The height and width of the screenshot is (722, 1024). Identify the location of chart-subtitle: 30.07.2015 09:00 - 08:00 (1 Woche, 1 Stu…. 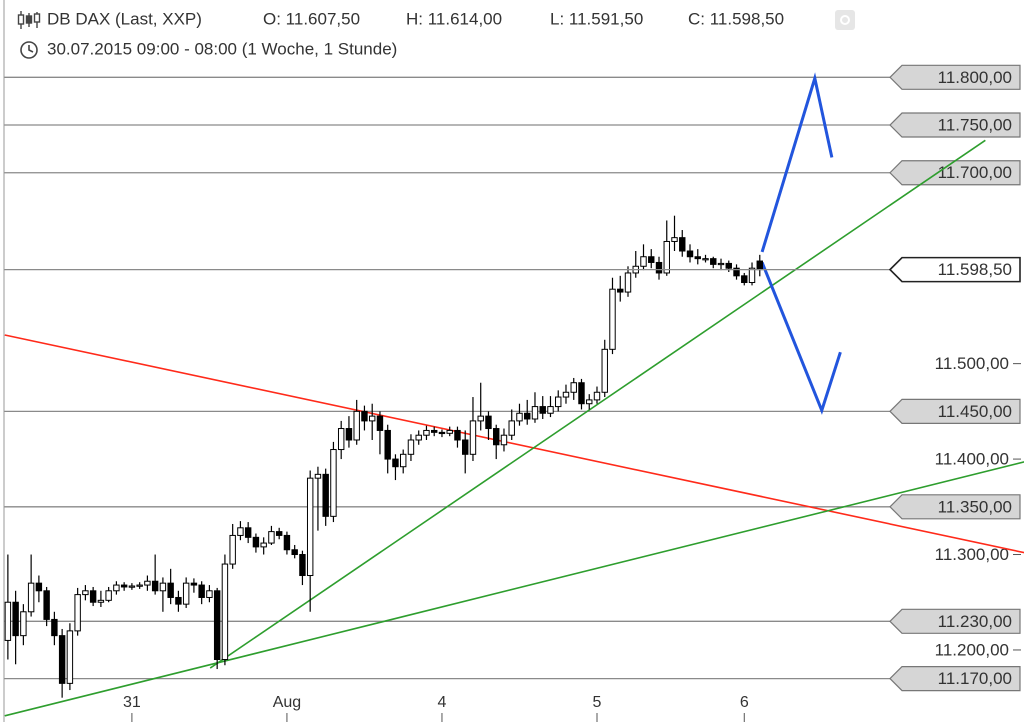
(222, 48).